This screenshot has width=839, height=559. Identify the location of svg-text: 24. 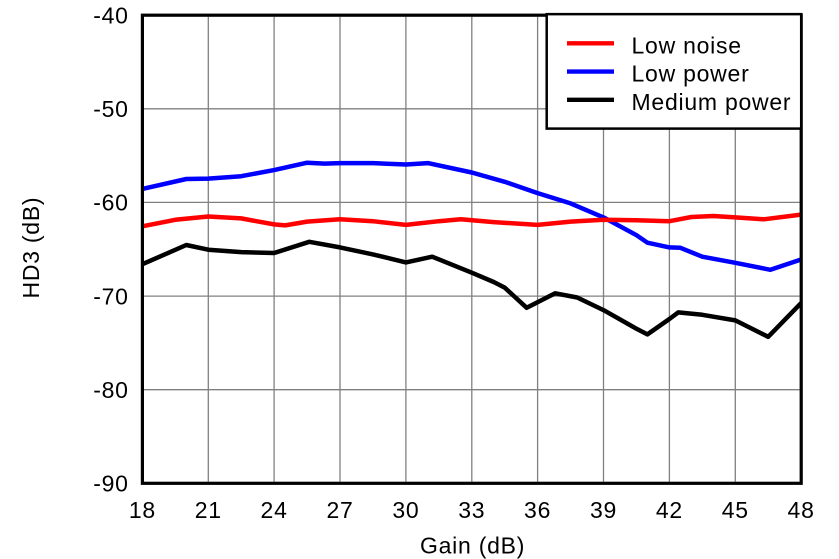
(274, 510).